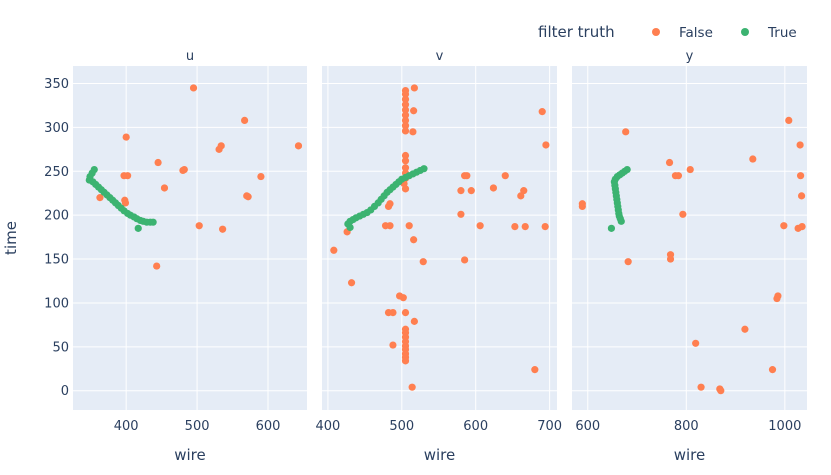 The image size is (831, 475). Describe the element at coordinates (65, 391) in the screenshot. I see `y-tick-label: 0` at that location.